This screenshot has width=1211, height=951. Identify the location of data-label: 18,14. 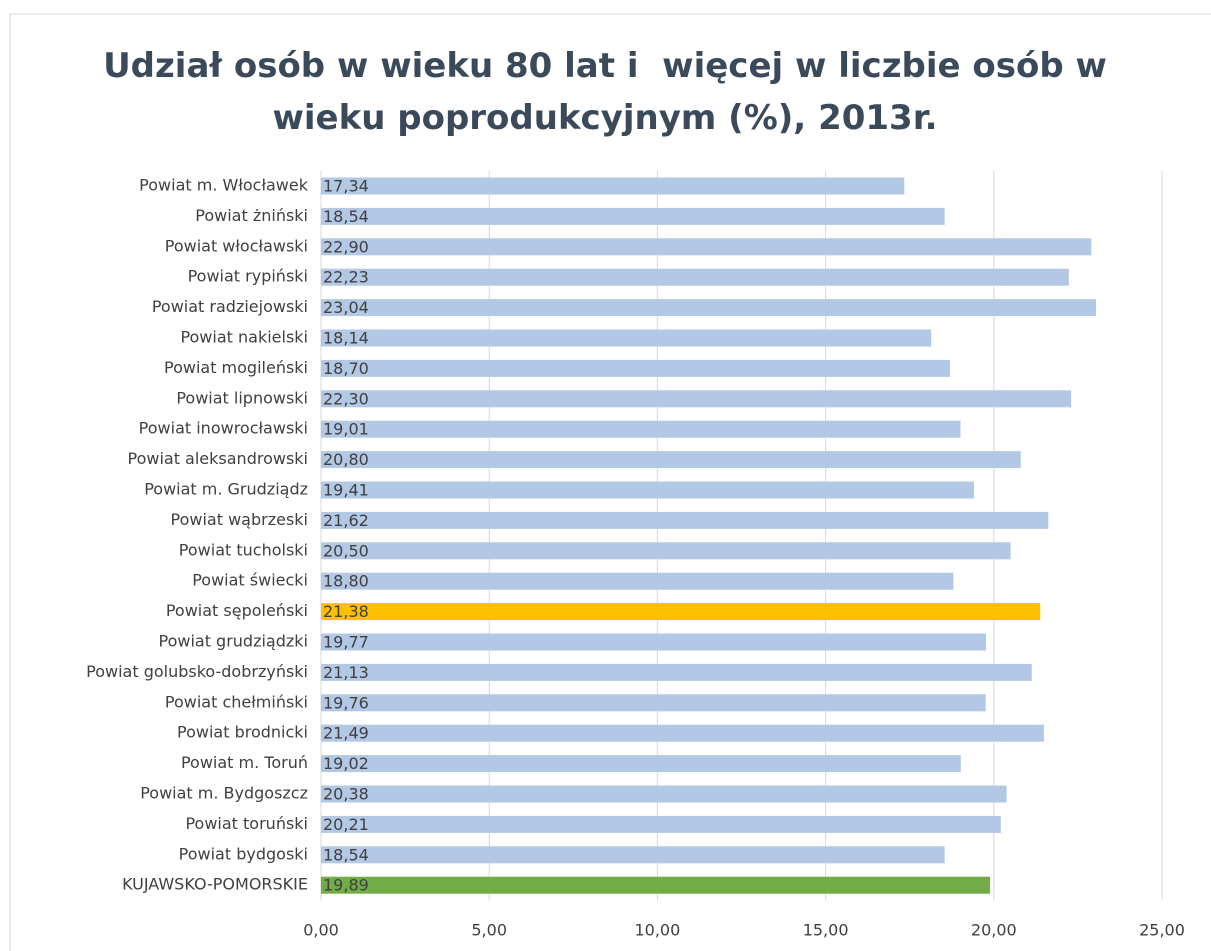
(346, 338).